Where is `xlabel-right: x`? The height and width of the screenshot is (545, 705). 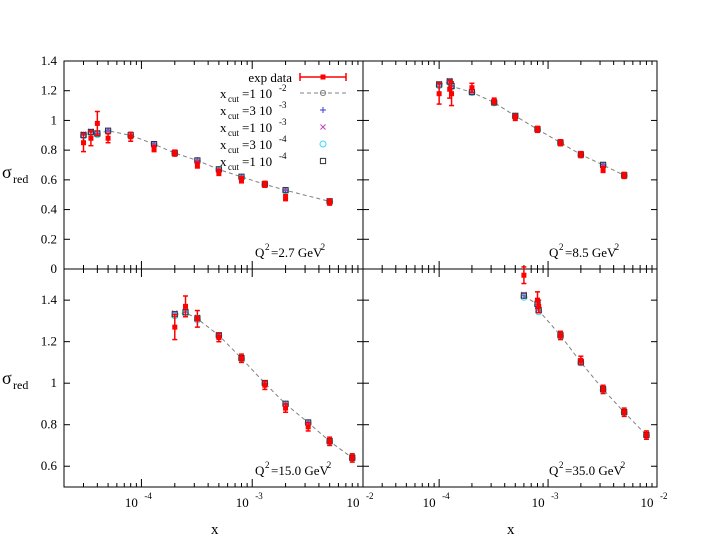 xlabel-right: x is located at coordinates (511, 530).